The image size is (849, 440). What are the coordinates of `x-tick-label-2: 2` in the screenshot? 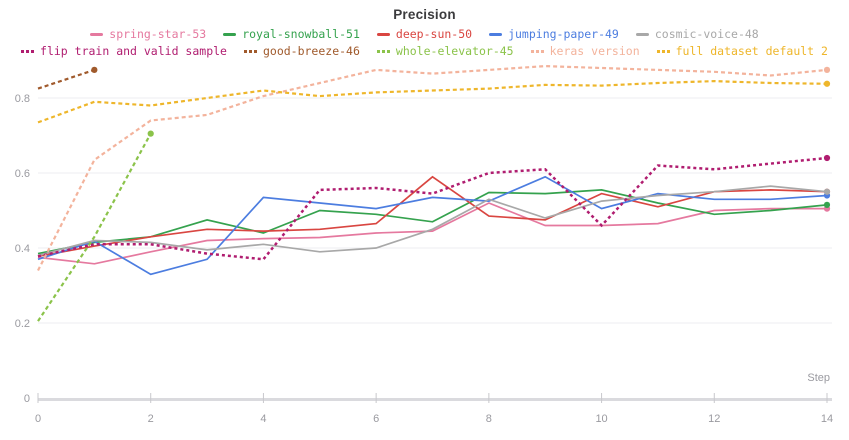 It's located at (151, 419).